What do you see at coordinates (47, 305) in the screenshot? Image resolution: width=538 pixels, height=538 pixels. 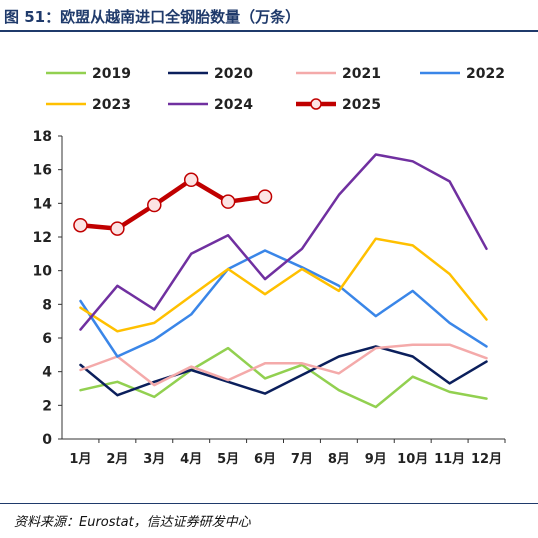 I see `y-tick-label: 8` at bounding box center [47, 305].